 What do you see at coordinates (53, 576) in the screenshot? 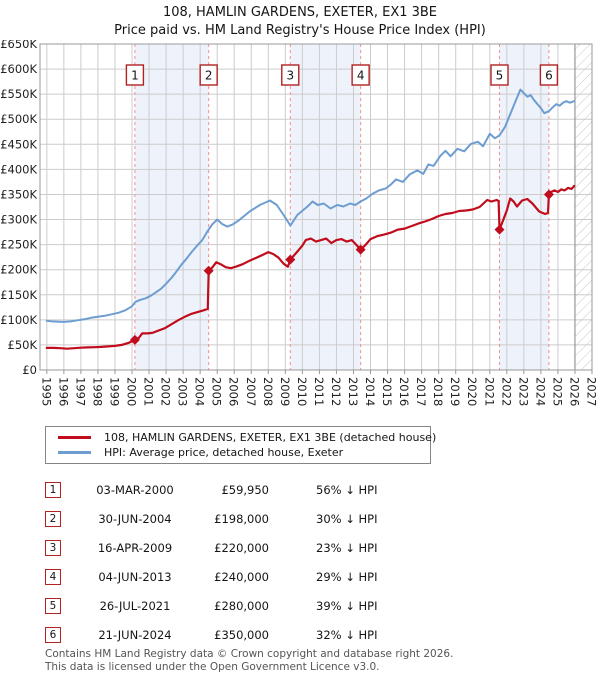
I see `sale-number-badge: 4` at bounding box center [53, 576].